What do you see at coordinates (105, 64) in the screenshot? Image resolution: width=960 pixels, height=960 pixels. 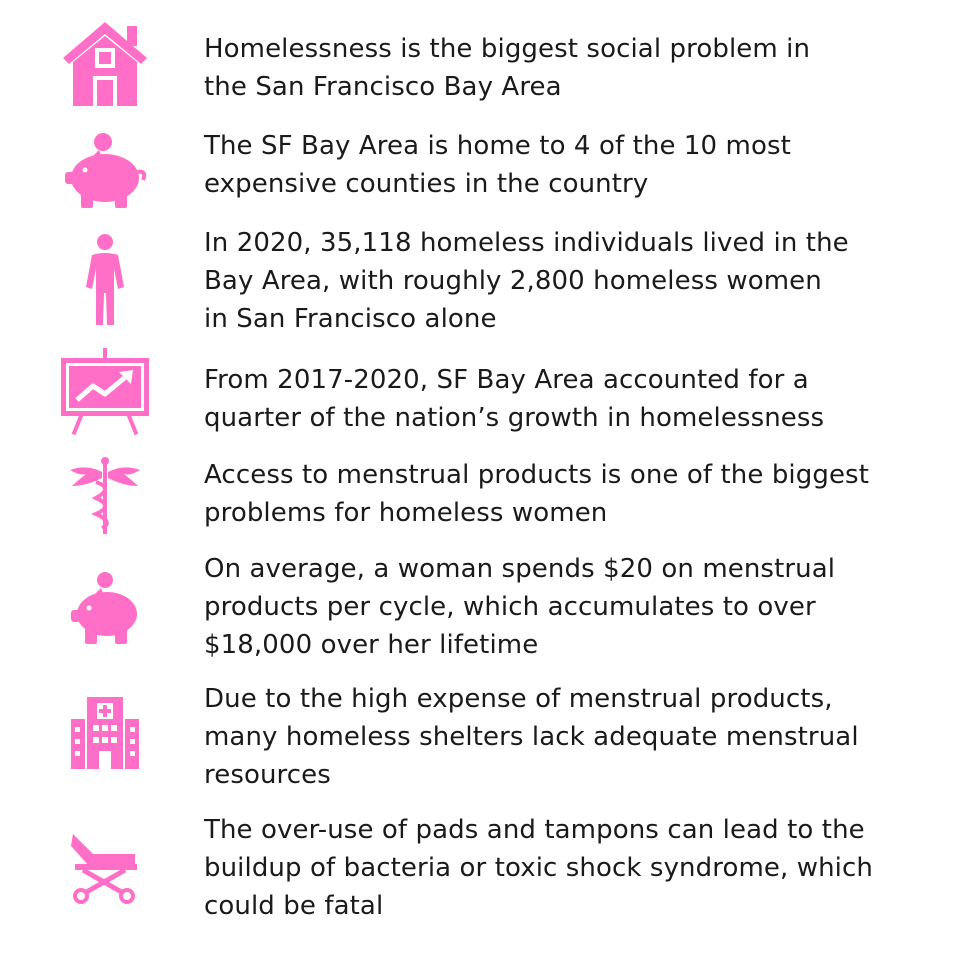 I see `house-icon` at bounding box center [105, 64].